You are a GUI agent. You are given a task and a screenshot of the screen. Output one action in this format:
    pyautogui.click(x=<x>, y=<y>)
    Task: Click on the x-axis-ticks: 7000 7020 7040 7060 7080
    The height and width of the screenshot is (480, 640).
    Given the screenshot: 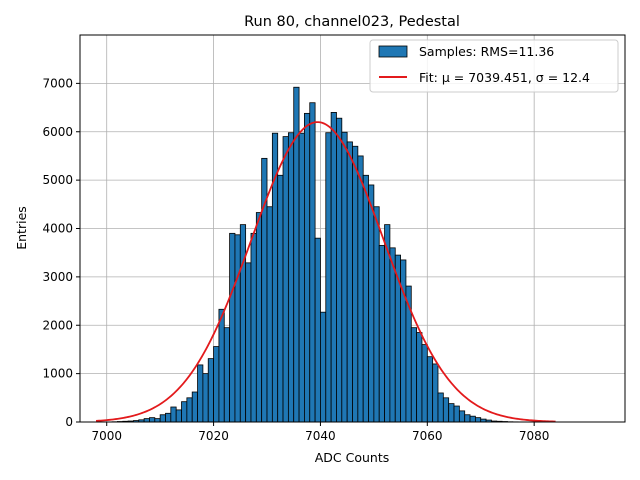 What is the action you would take?
    pyautogui.click(x=320, y=432)
    